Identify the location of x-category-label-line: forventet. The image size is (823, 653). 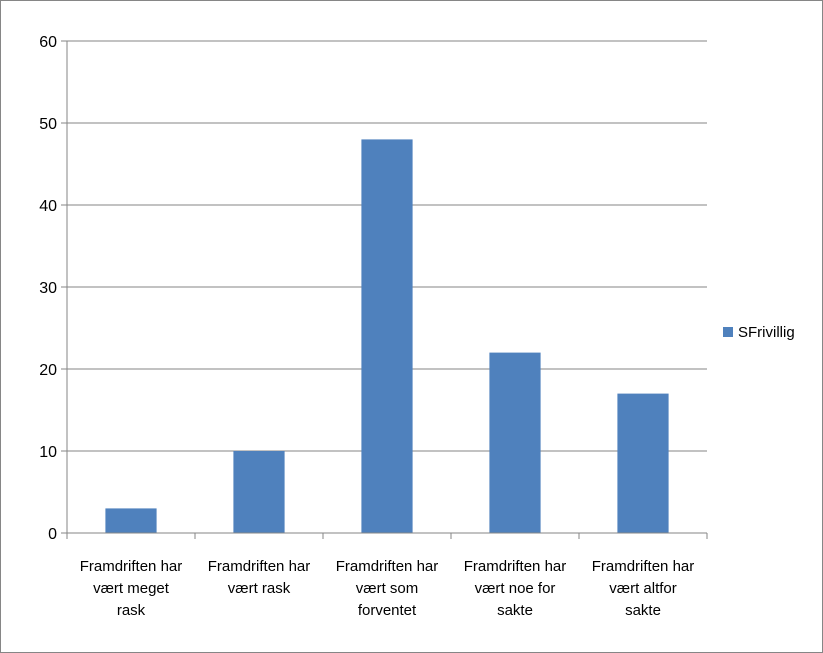
(387, 610).